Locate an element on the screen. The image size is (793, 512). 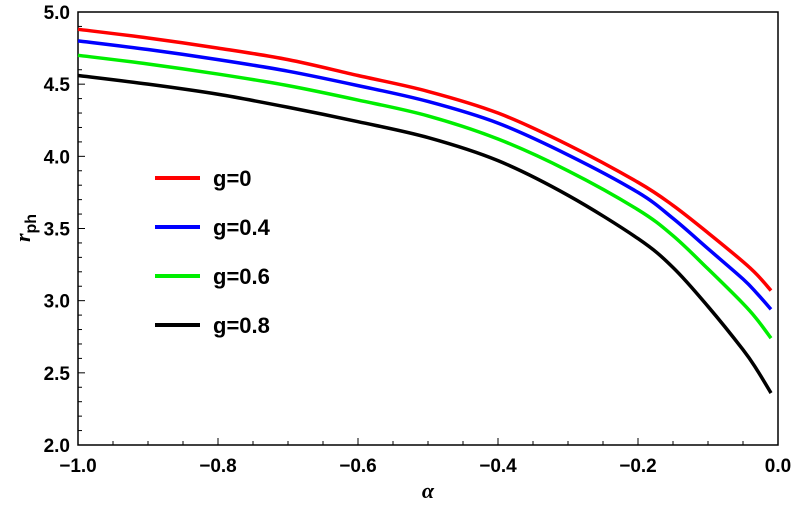
legend: g=0 g=0.4 g=0.6 g=0.8 is located at coordinates (213, 252).